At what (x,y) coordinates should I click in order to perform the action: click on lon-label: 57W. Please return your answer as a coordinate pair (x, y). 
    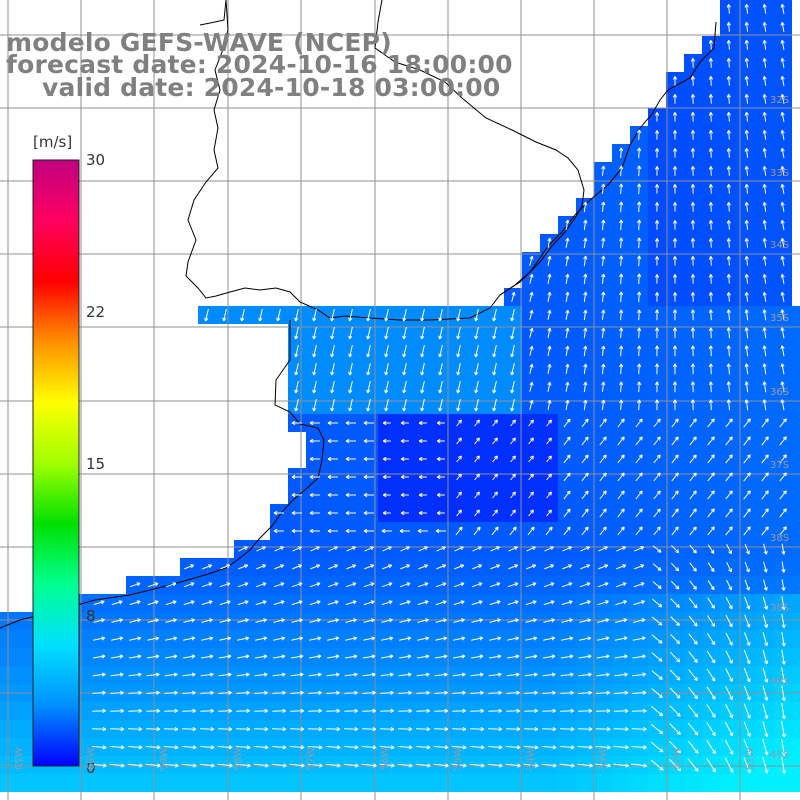
    Looking at the image, I should click on (311, 758).